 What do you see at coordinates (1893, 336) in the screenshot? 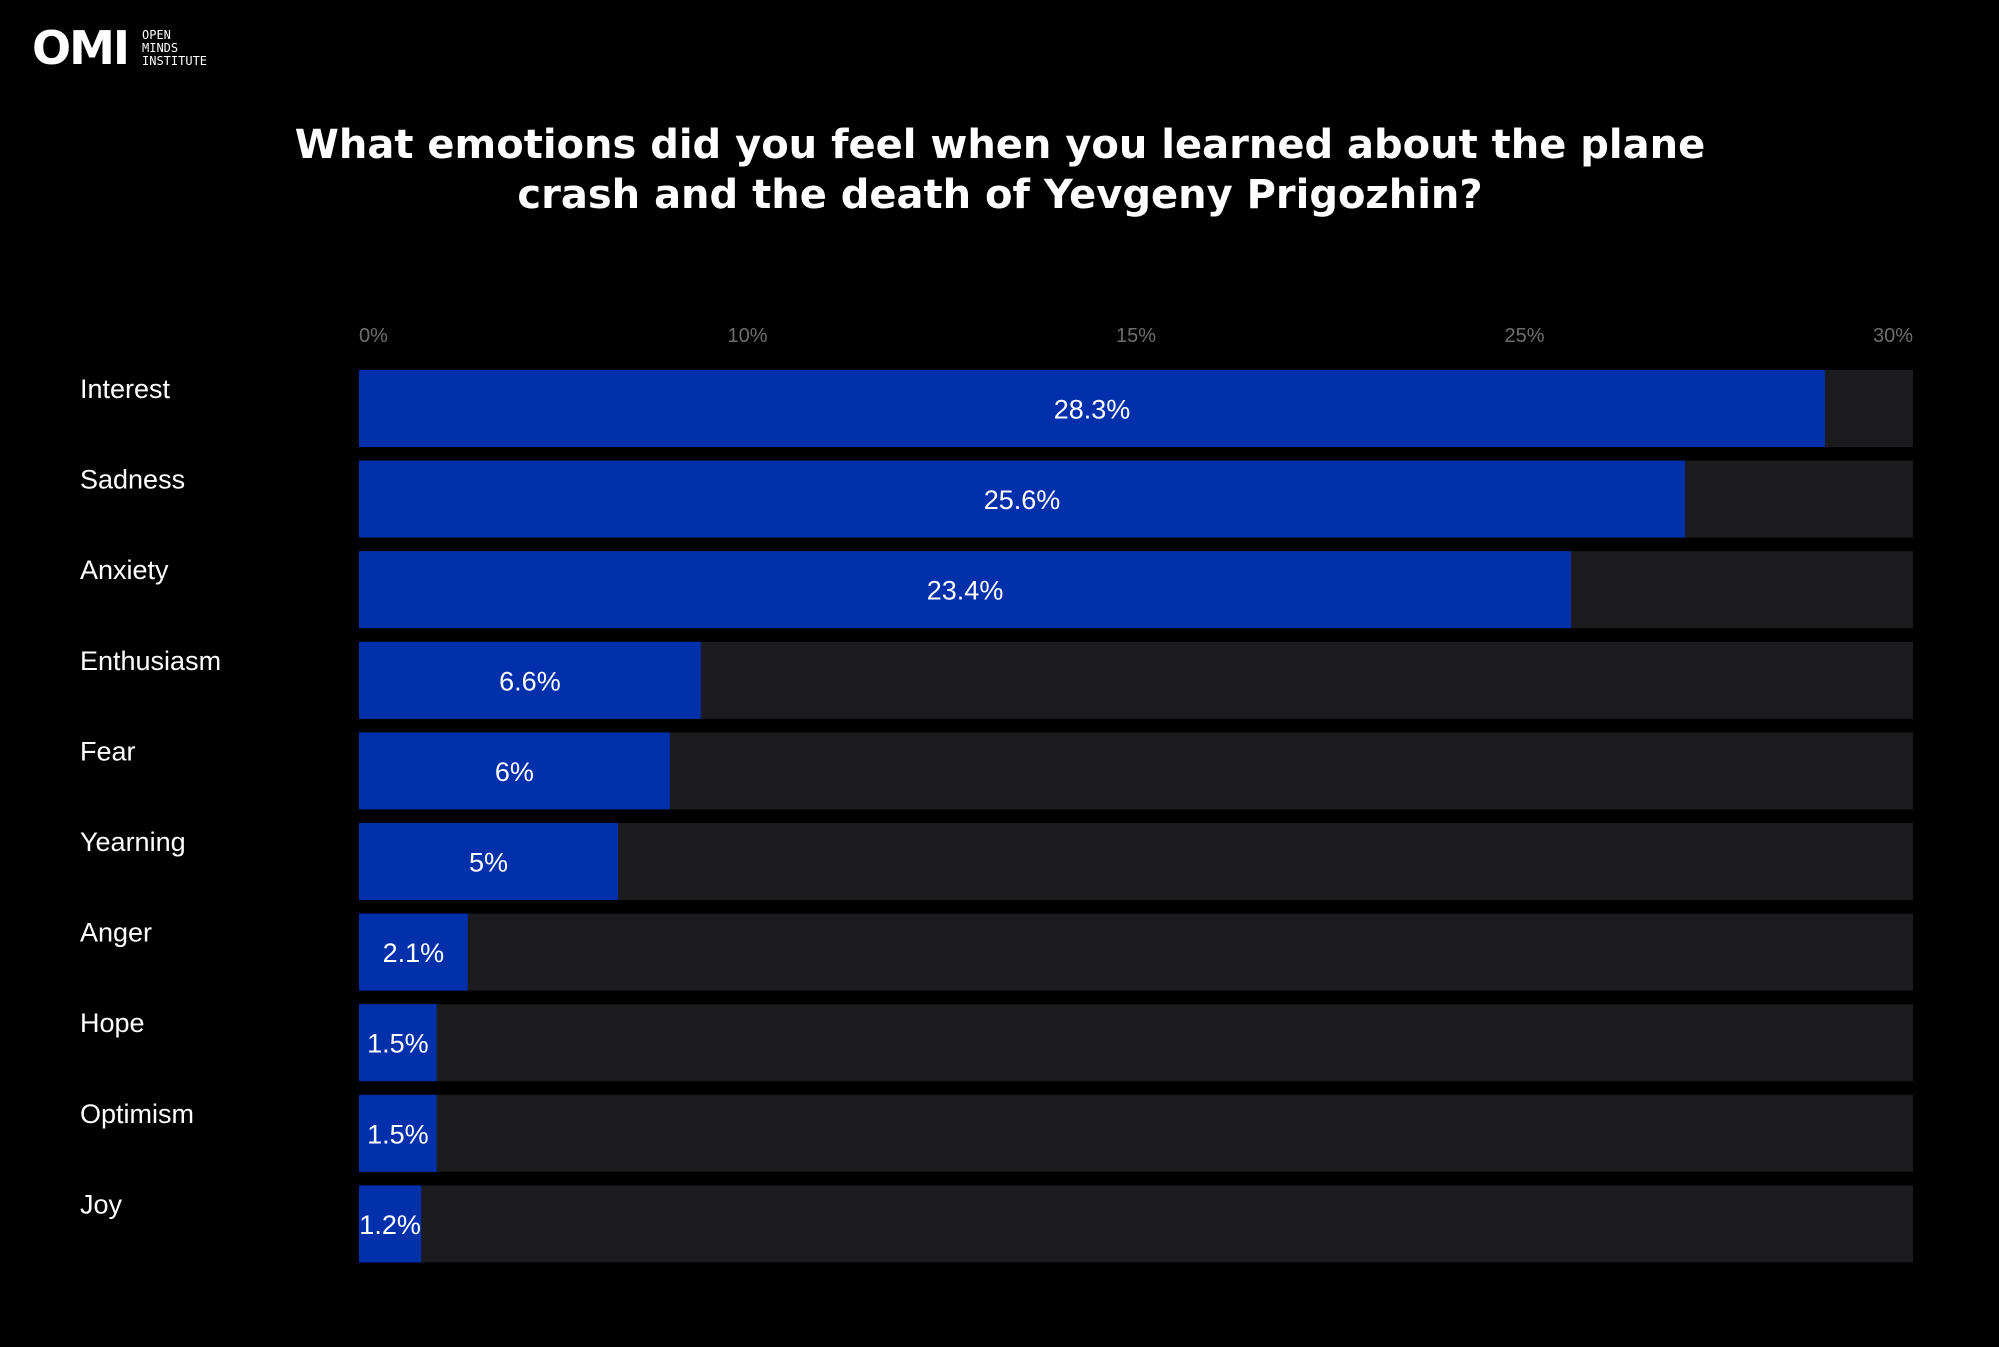
I see `tick-label: 30%` at bounding box center [1893, 336].